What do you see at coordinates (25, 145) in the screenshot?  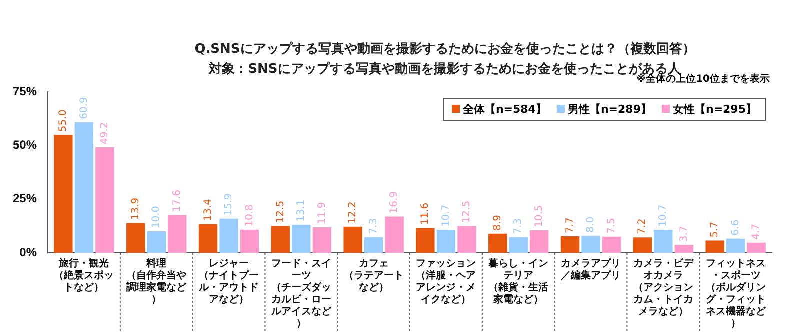 I see `y-tick-label: 50%` at bounding box center [25, 145].